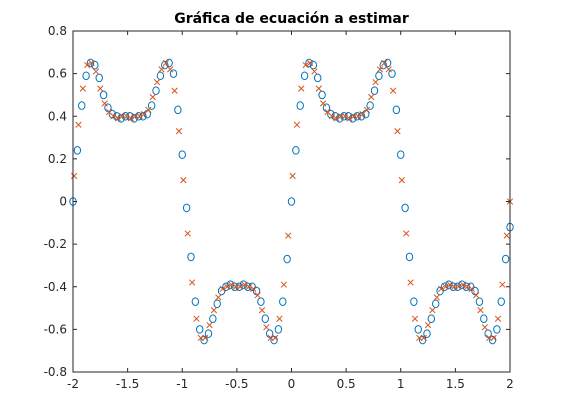 The image size is (564, 418). What do you see at coordinates (73, 384) in the screenshot?
I see `x-tick-label: -2` at bounding box center [73, 384].